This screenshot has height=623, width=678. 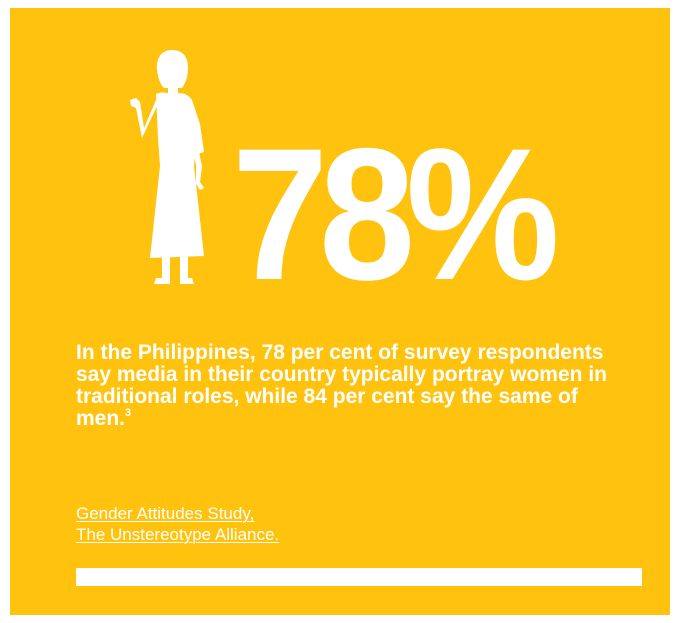 I want to click on footnote-marker: 3, so click(x=128, y=413).